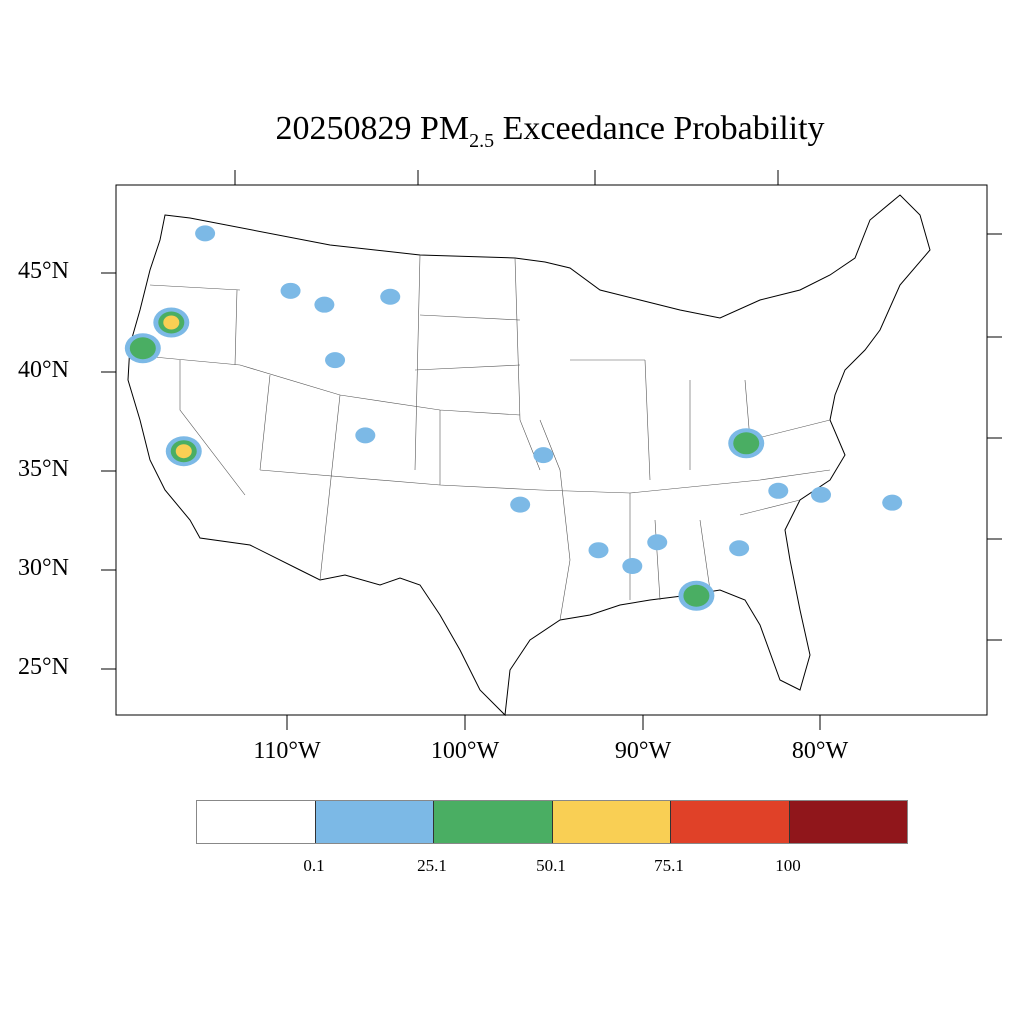 This screenshot has height=1024, width=1024. What do you see at coordinates (482, 140) in the screenshot?
I see `title-subscript: 2.5` at bounding box center [482, 140].